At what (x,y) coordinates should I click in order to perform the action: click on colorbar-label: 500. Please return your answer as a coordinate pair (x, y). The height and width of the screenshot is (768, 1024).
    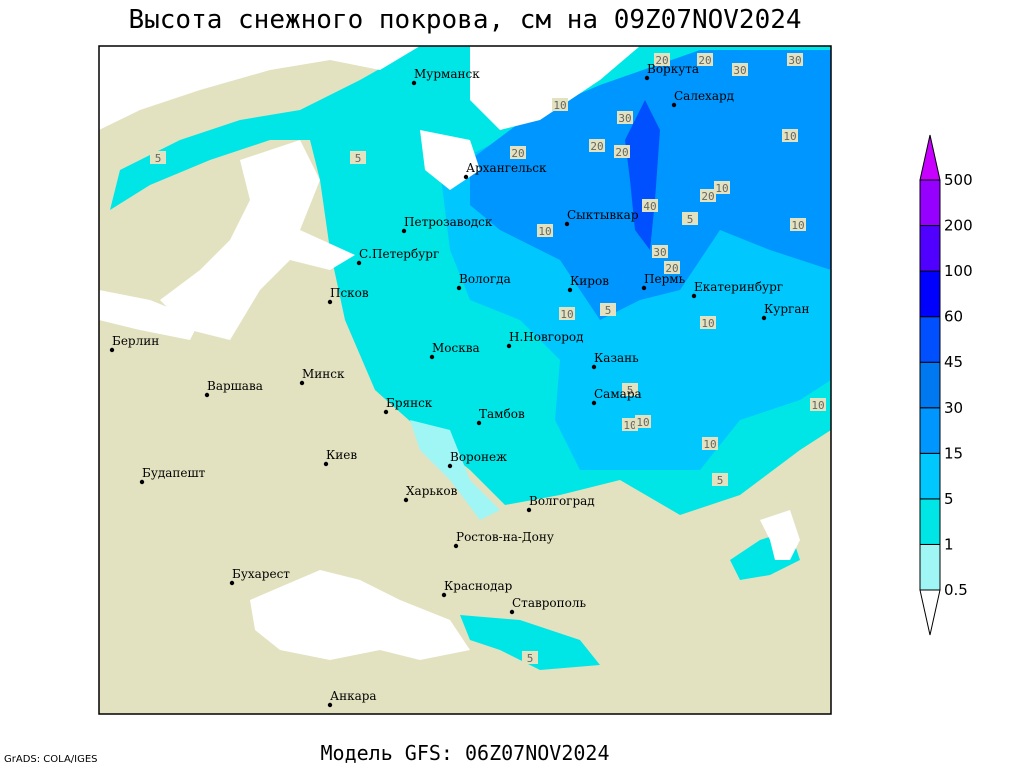
    Looking at the image, I should click on (958, 180).